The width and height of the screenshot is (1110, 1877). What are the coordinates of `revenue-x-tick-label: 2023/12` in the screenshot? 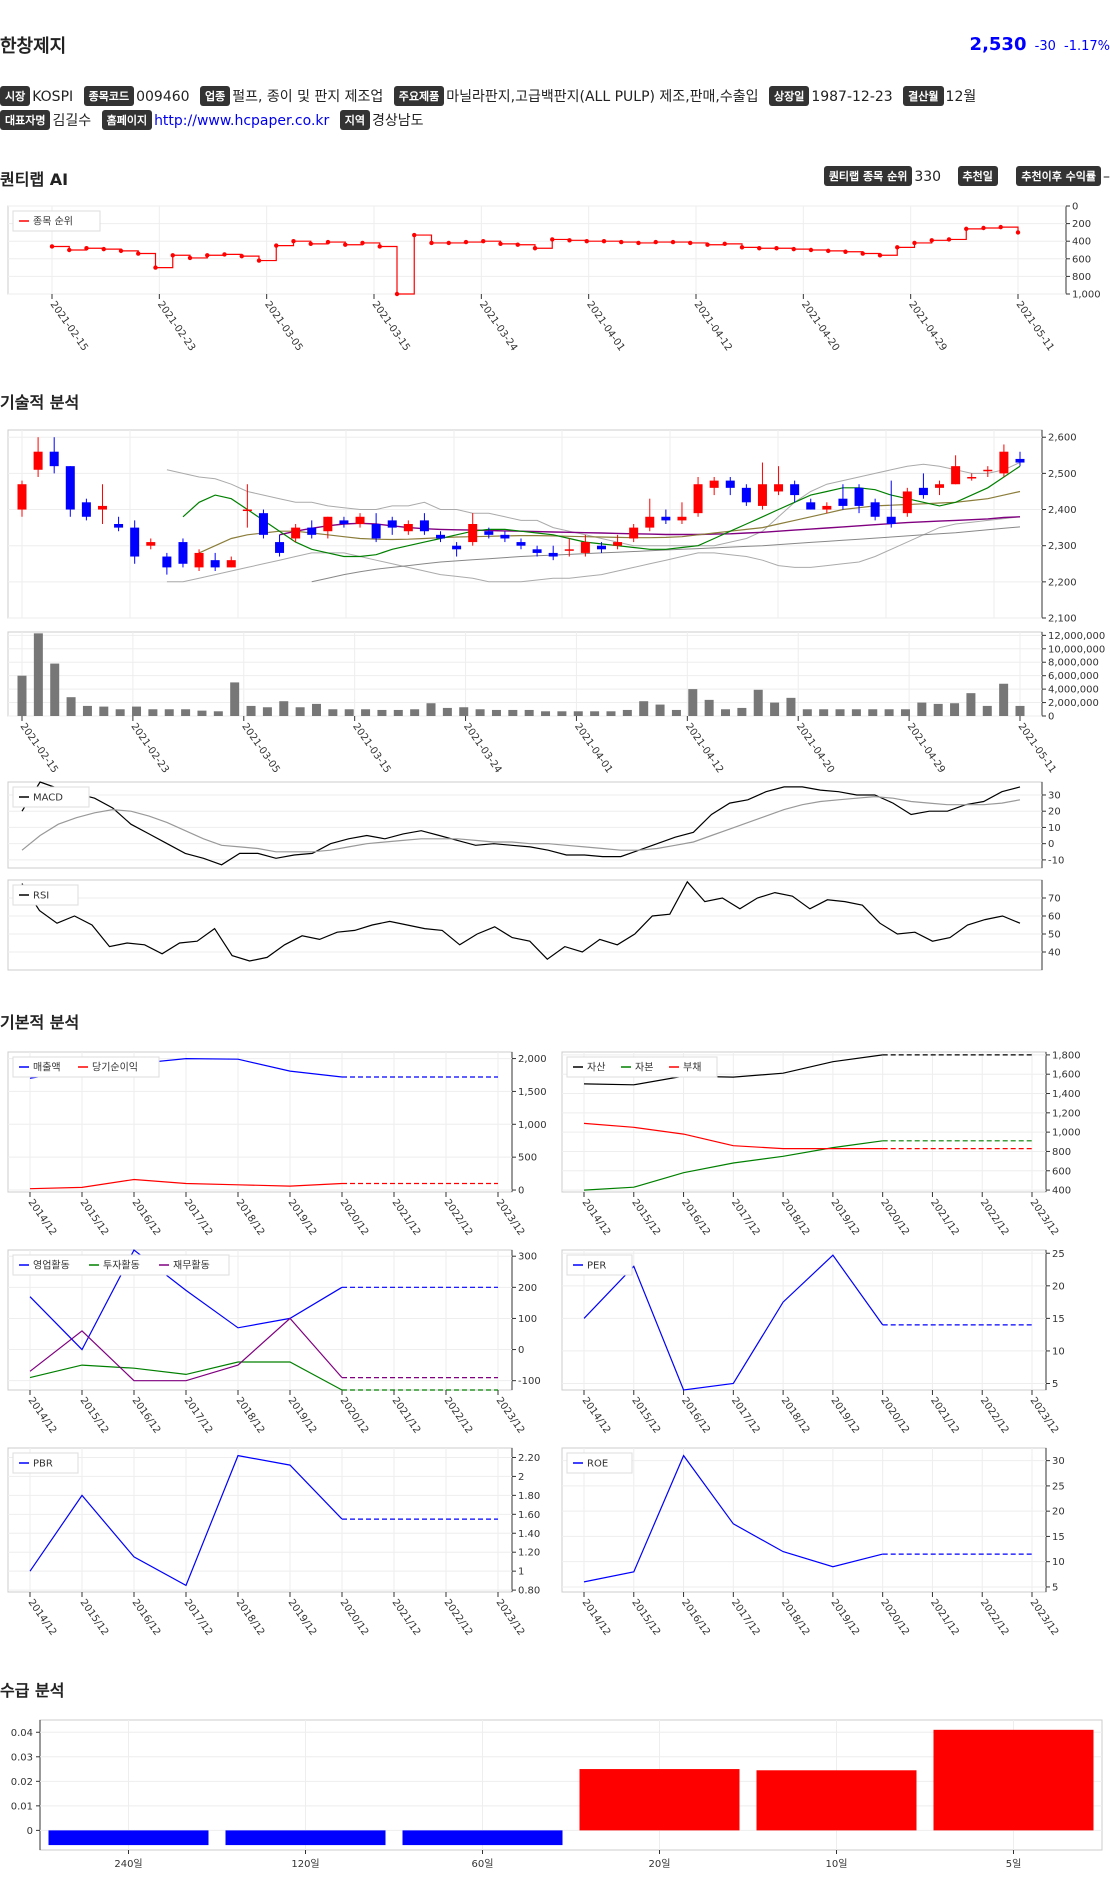 It's located at (510, 1217).